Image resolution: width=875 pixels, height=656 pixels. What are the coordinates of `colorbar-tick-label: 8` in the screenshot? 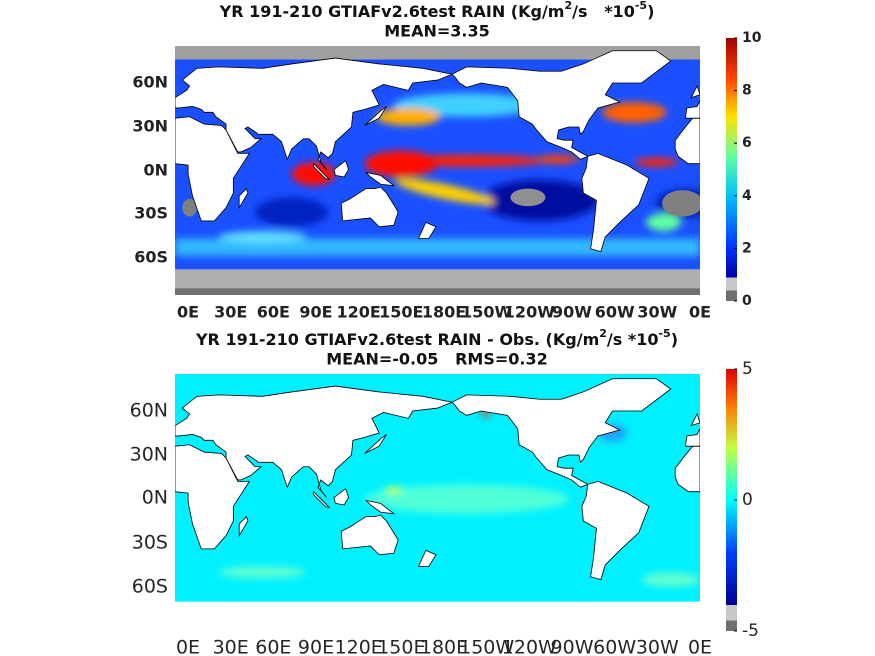 It's located at (747, 91).